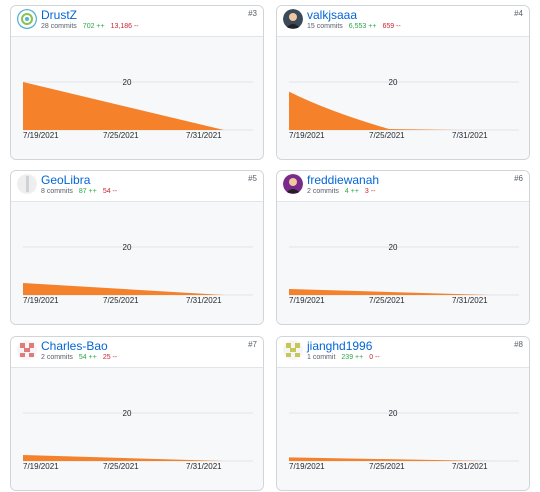  Describe the element at coordinates (252, 344) in the screenshot. I see `contributor-rank: #7` at that location.